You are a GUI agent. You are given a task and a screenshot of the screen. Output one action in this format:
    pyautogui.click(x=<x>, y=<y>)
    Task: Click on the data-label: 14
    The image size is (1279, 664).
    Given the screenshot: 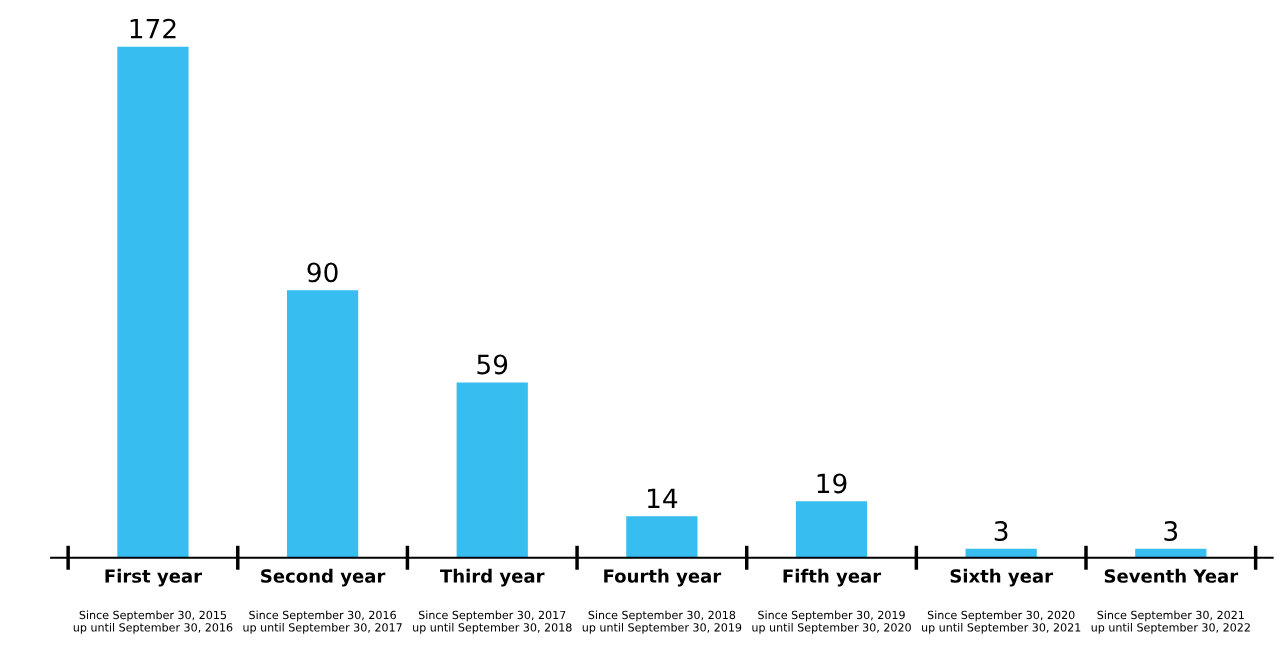 What is the action you would take?
    pyautogui.click(x=662, y=498)
    